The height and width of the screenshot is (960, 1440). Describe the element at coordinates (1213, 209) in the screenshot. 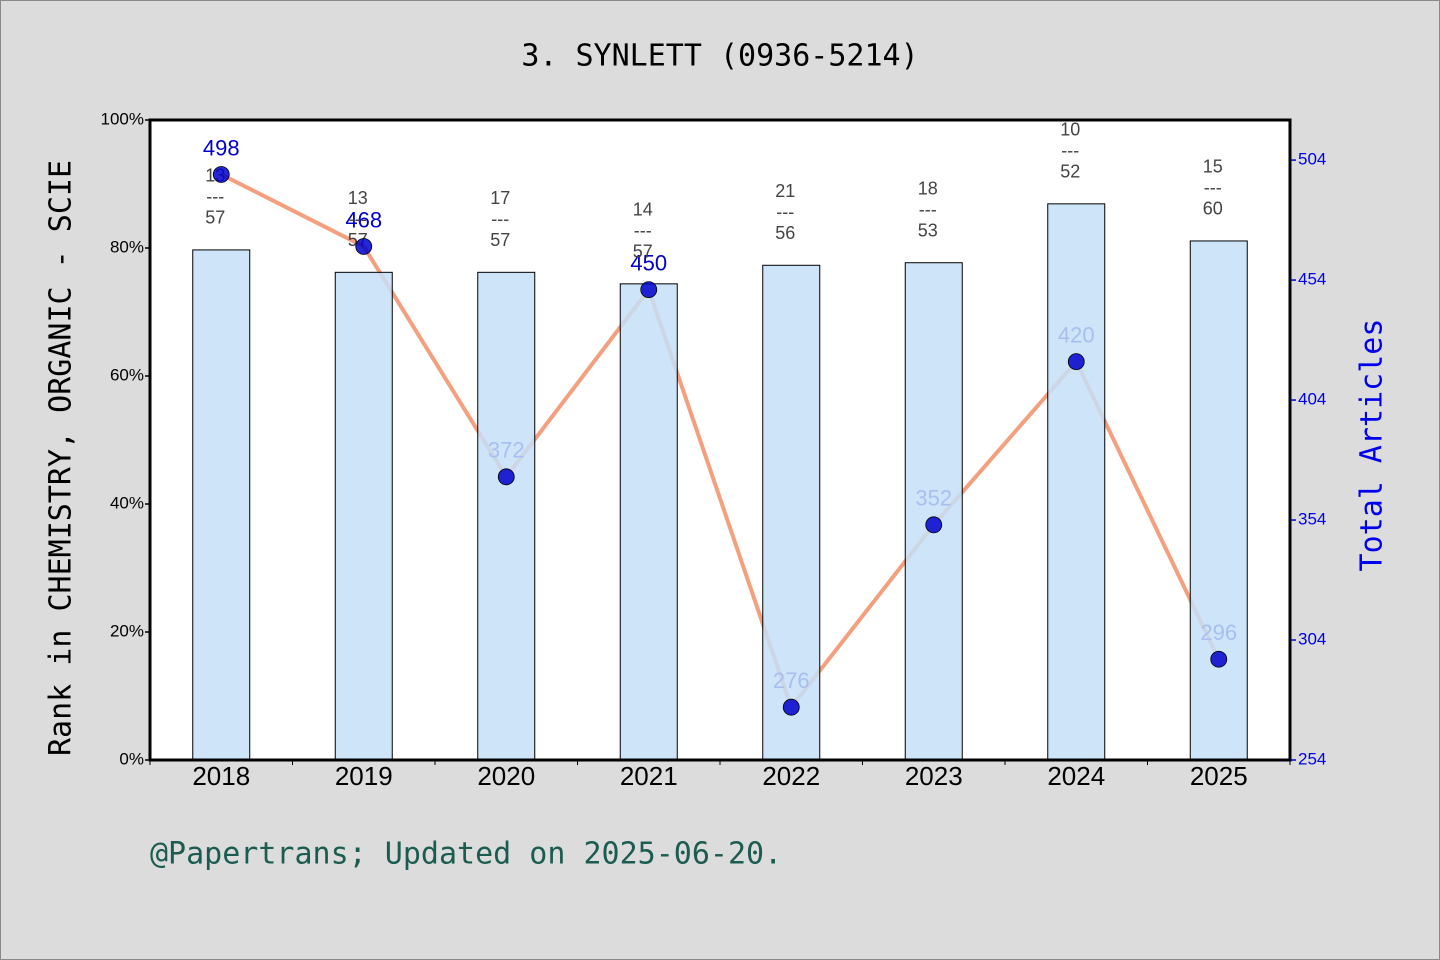

I see `rank-label: 60` at that location.